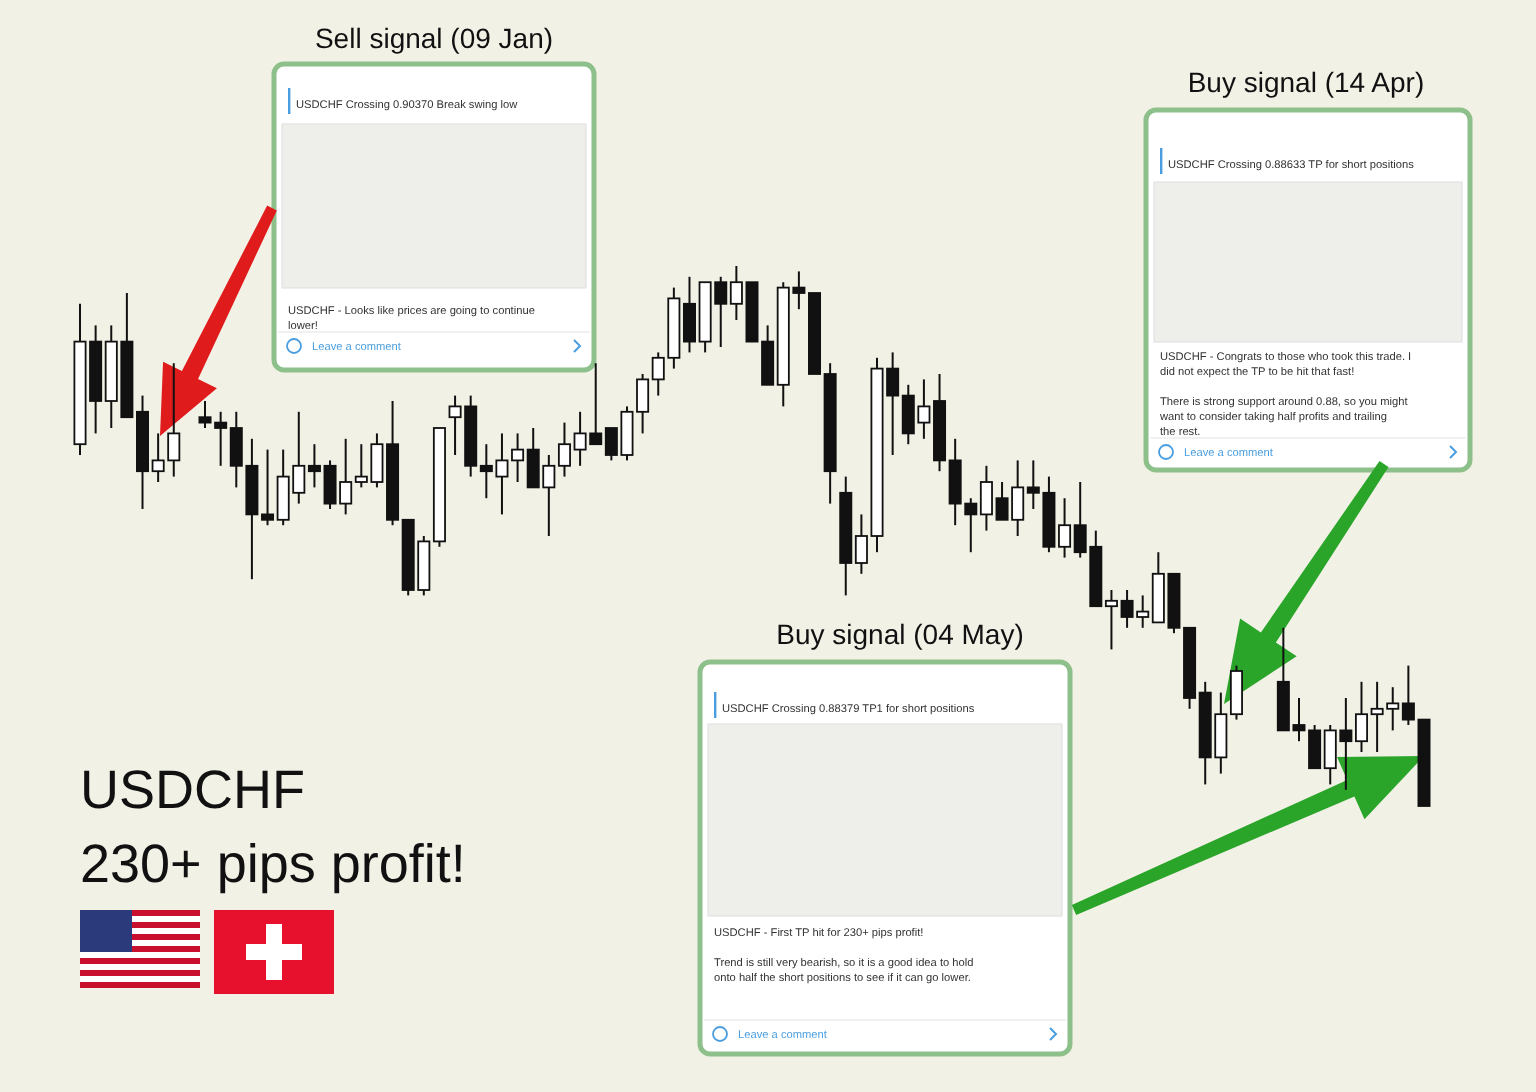 The image size is (1536, 1092). Describe the element at coordinates (273, 864) in the screenshot. I see `text: 230+ pips profit!` at that location.